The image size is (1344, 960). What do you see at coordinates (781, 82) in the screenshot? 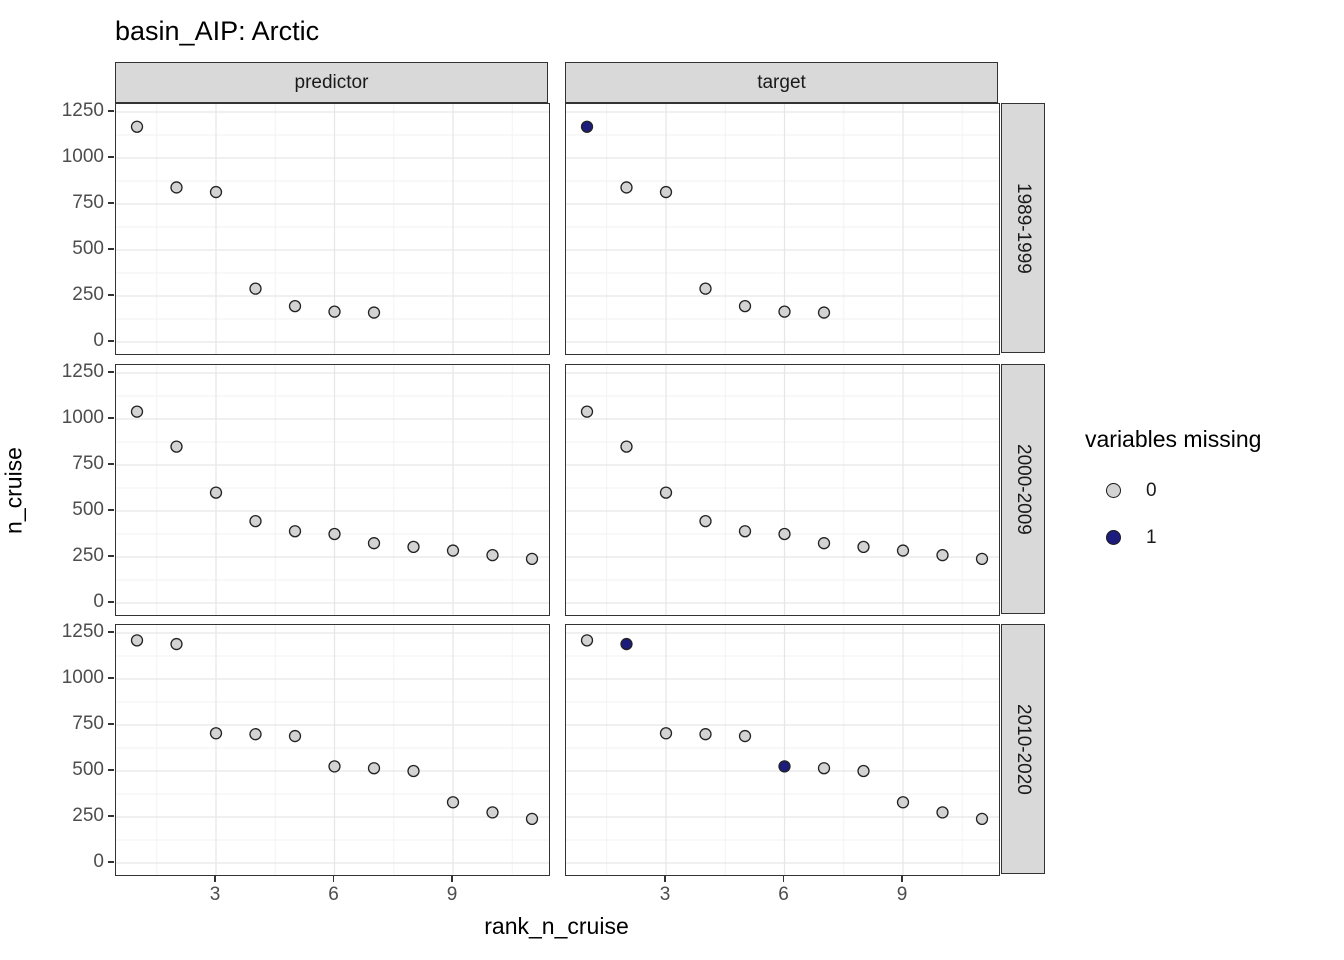
I see `facet-col-strip-target: target` at bounding box center [781, 82].